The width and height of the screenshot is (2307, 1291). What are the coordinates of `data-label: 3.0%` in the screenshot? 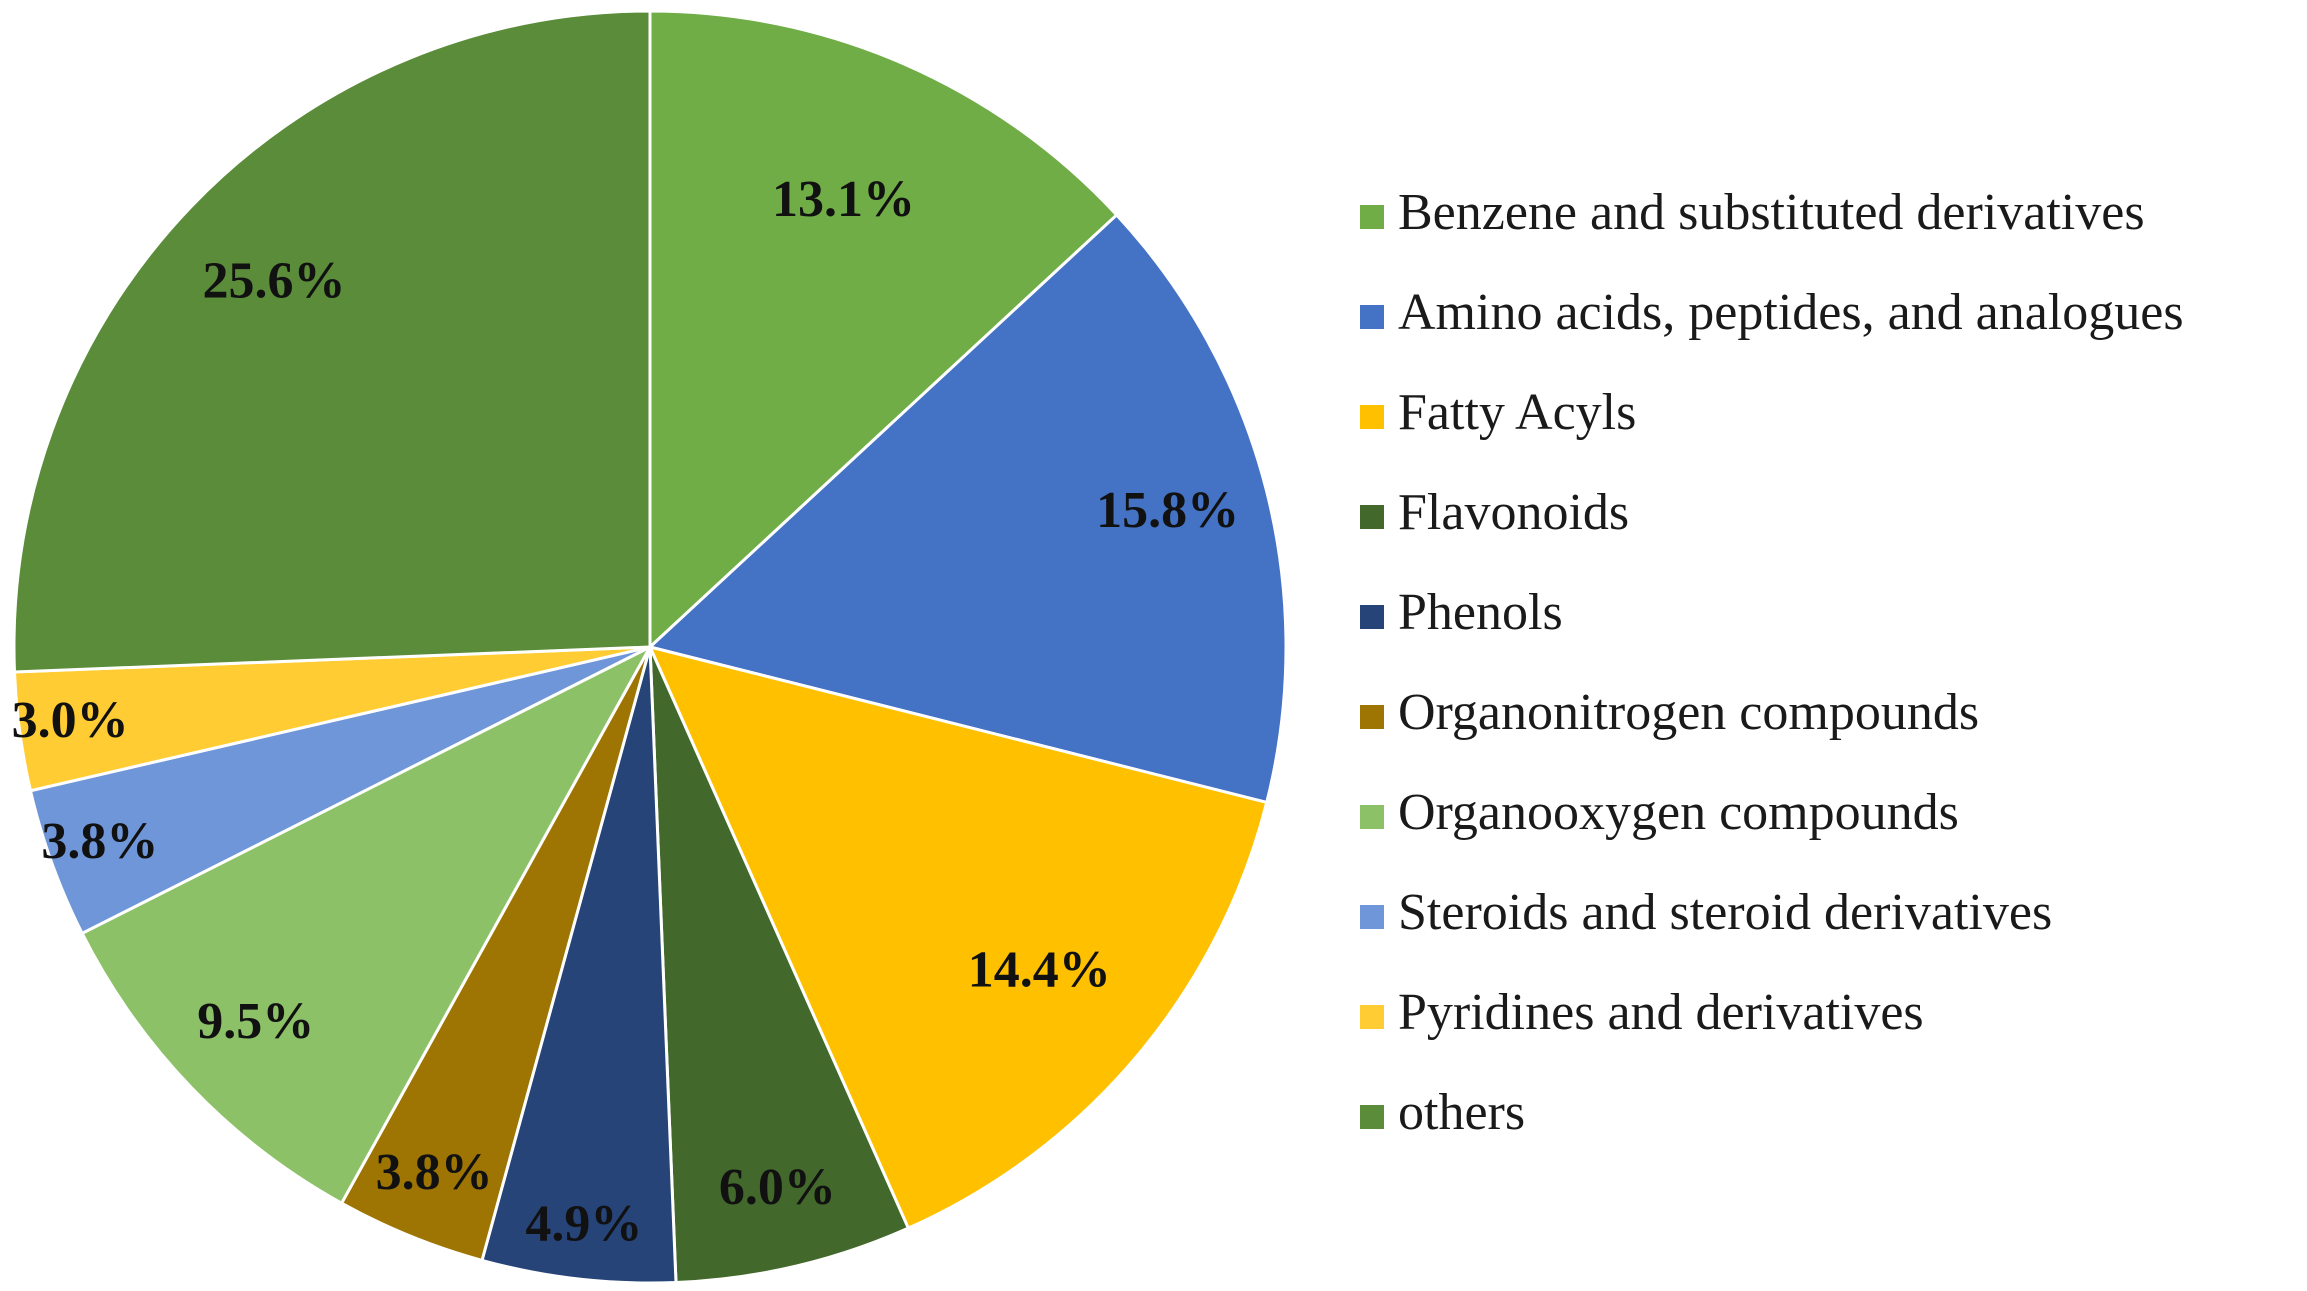 It's located at (70, 720).